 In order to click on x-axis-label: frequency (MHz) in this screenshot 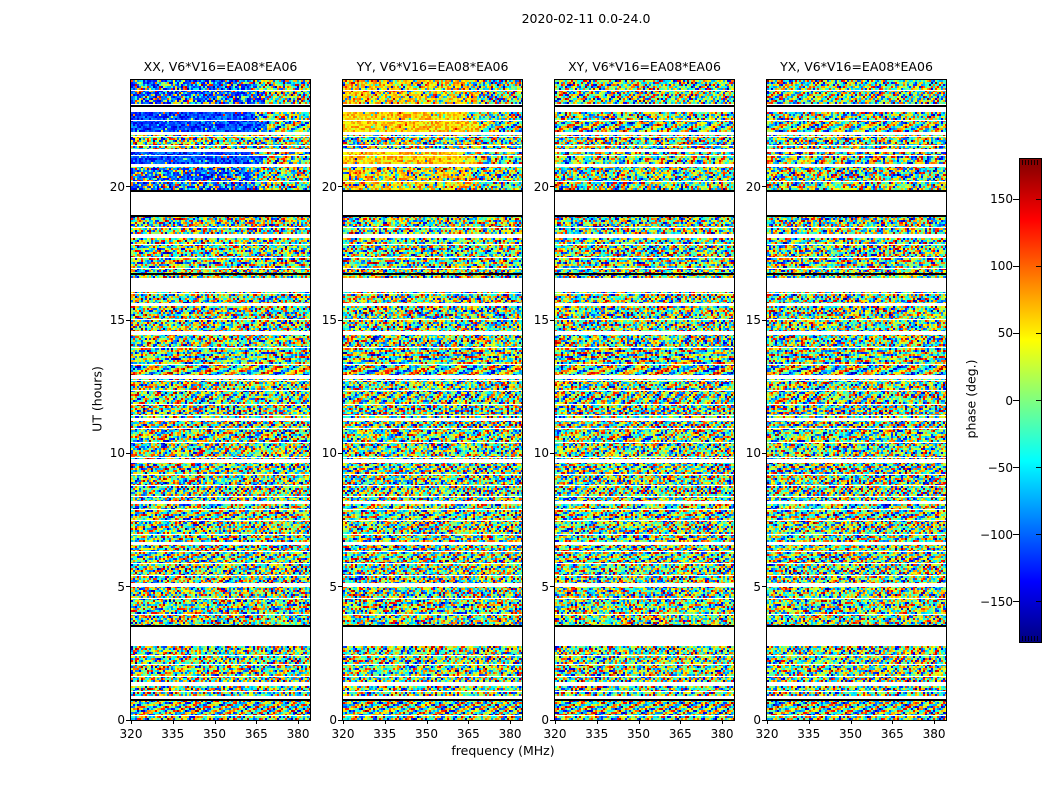, I will do `click(503, 750)`.